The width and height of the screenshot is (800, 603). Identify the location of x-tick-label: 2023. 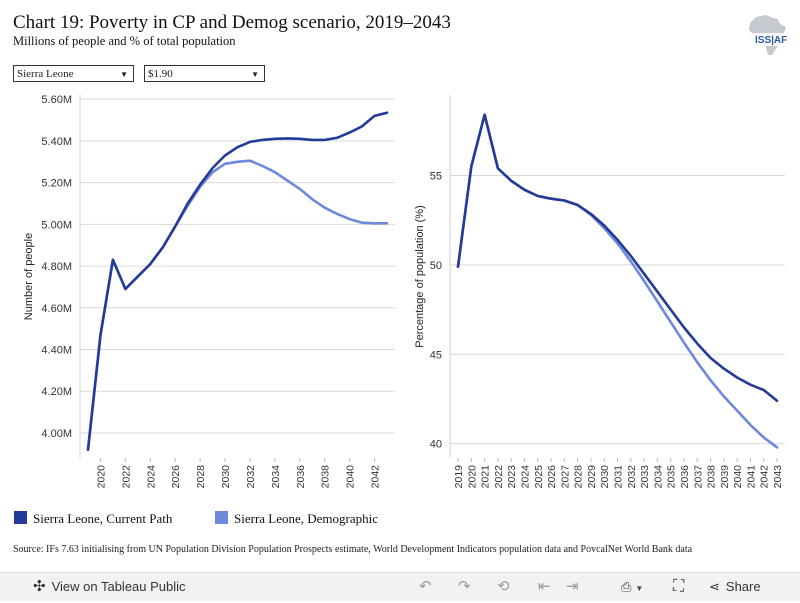
(512, 477).